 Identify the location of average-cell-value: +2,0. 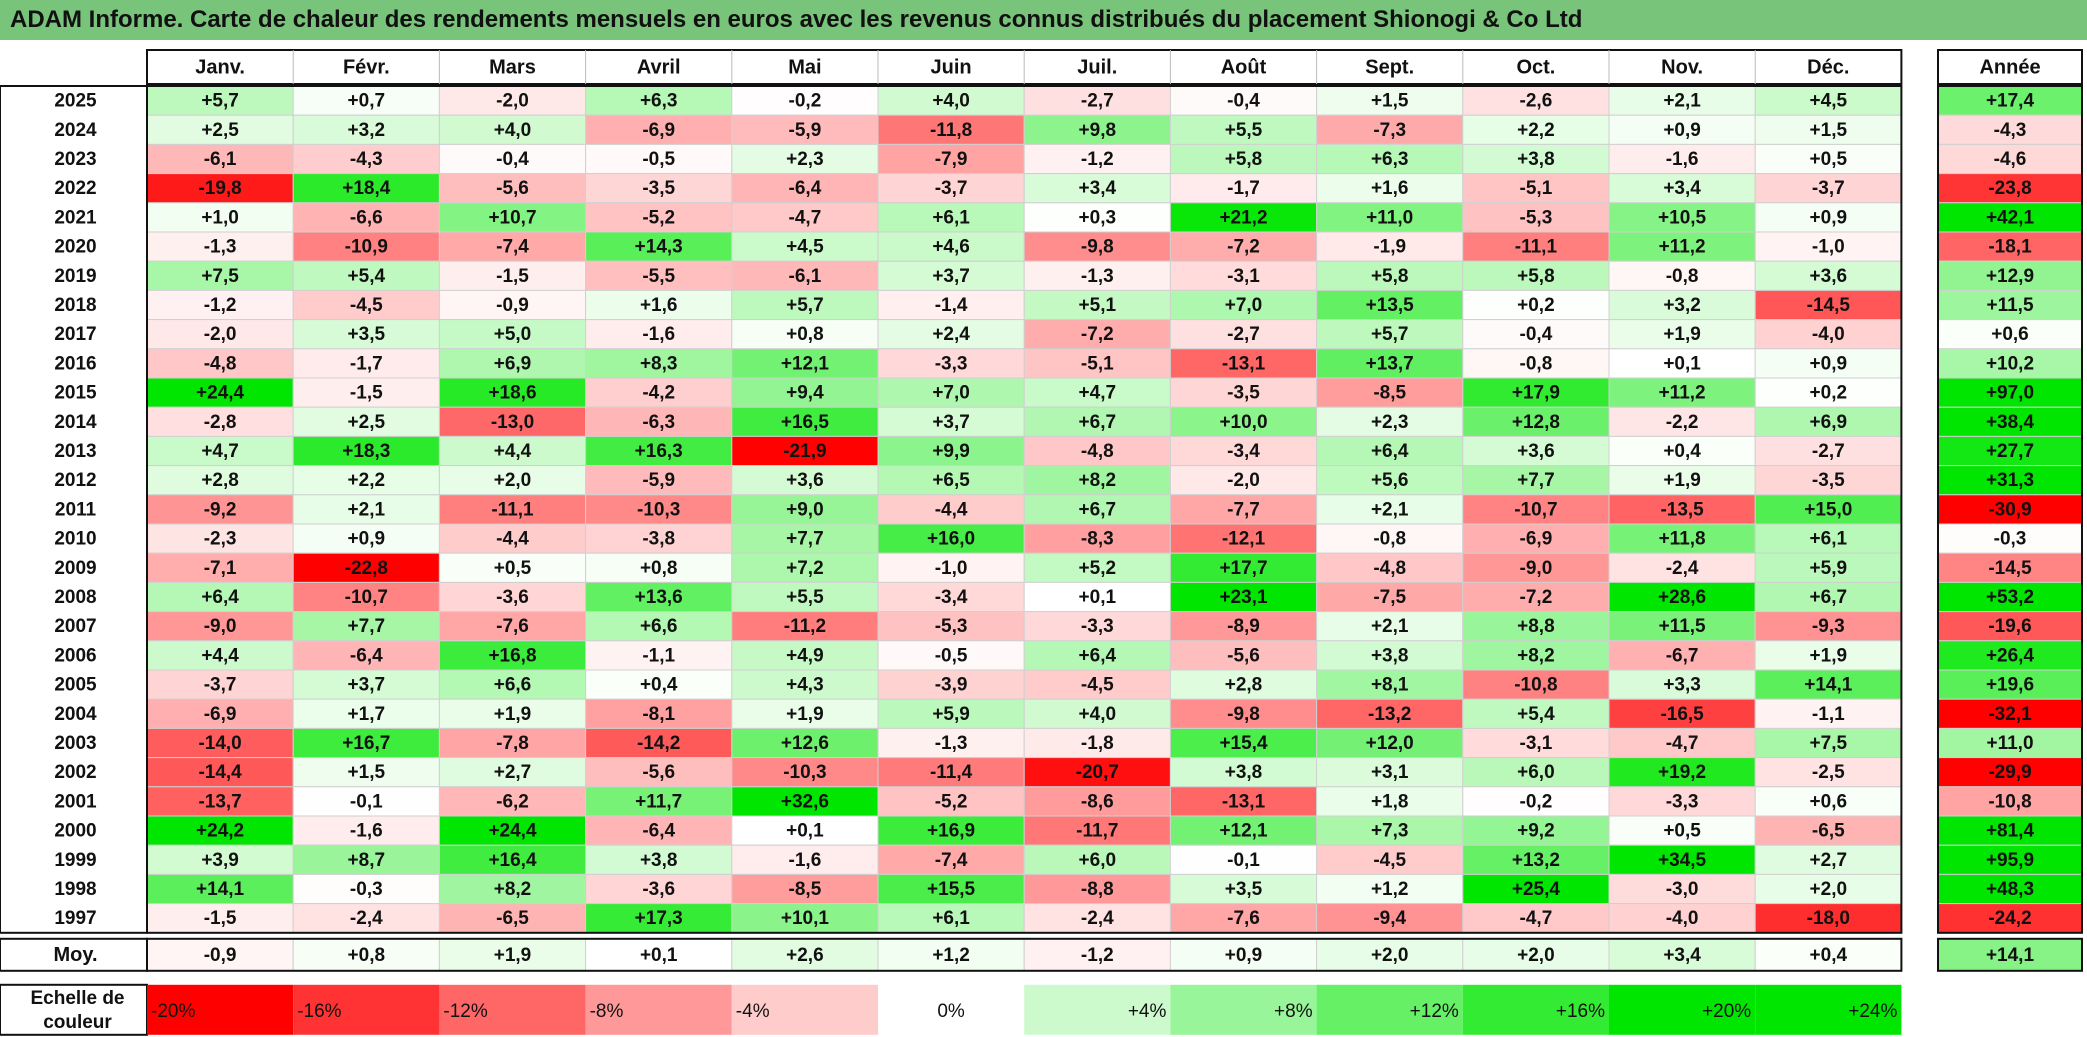
(1536, 955).